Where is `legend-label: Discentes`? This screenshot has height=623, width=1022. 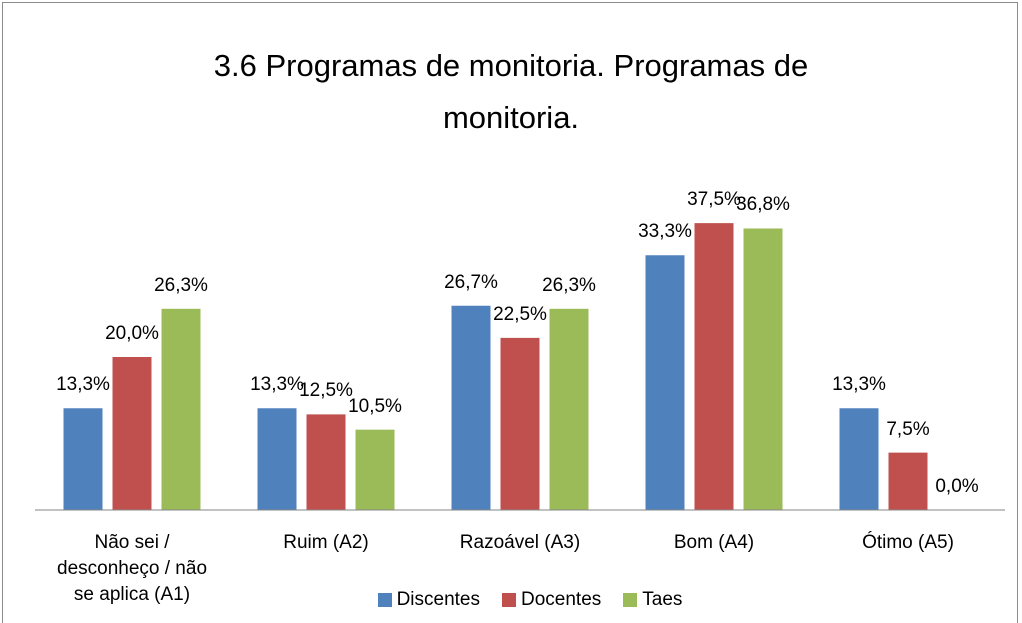 legend-label: Discentes is located at coordinates (438, 599).